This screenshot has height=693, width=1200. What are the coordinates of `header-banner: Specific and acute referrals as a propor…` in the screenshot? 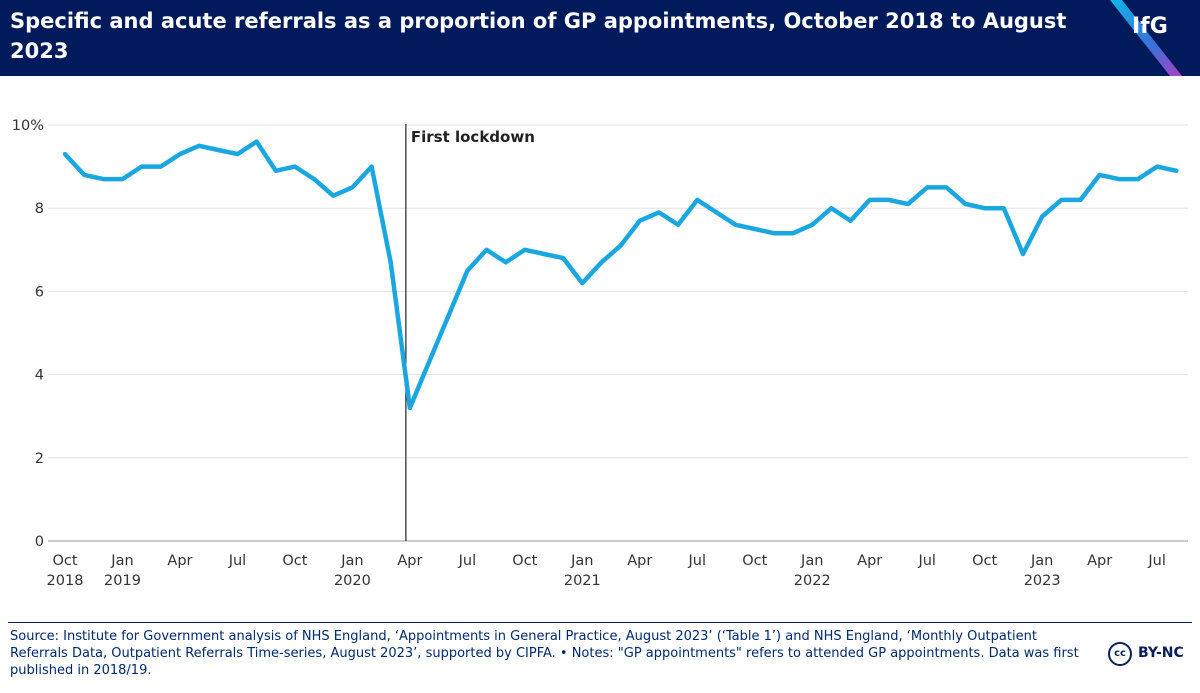 It's located at (600, 38).